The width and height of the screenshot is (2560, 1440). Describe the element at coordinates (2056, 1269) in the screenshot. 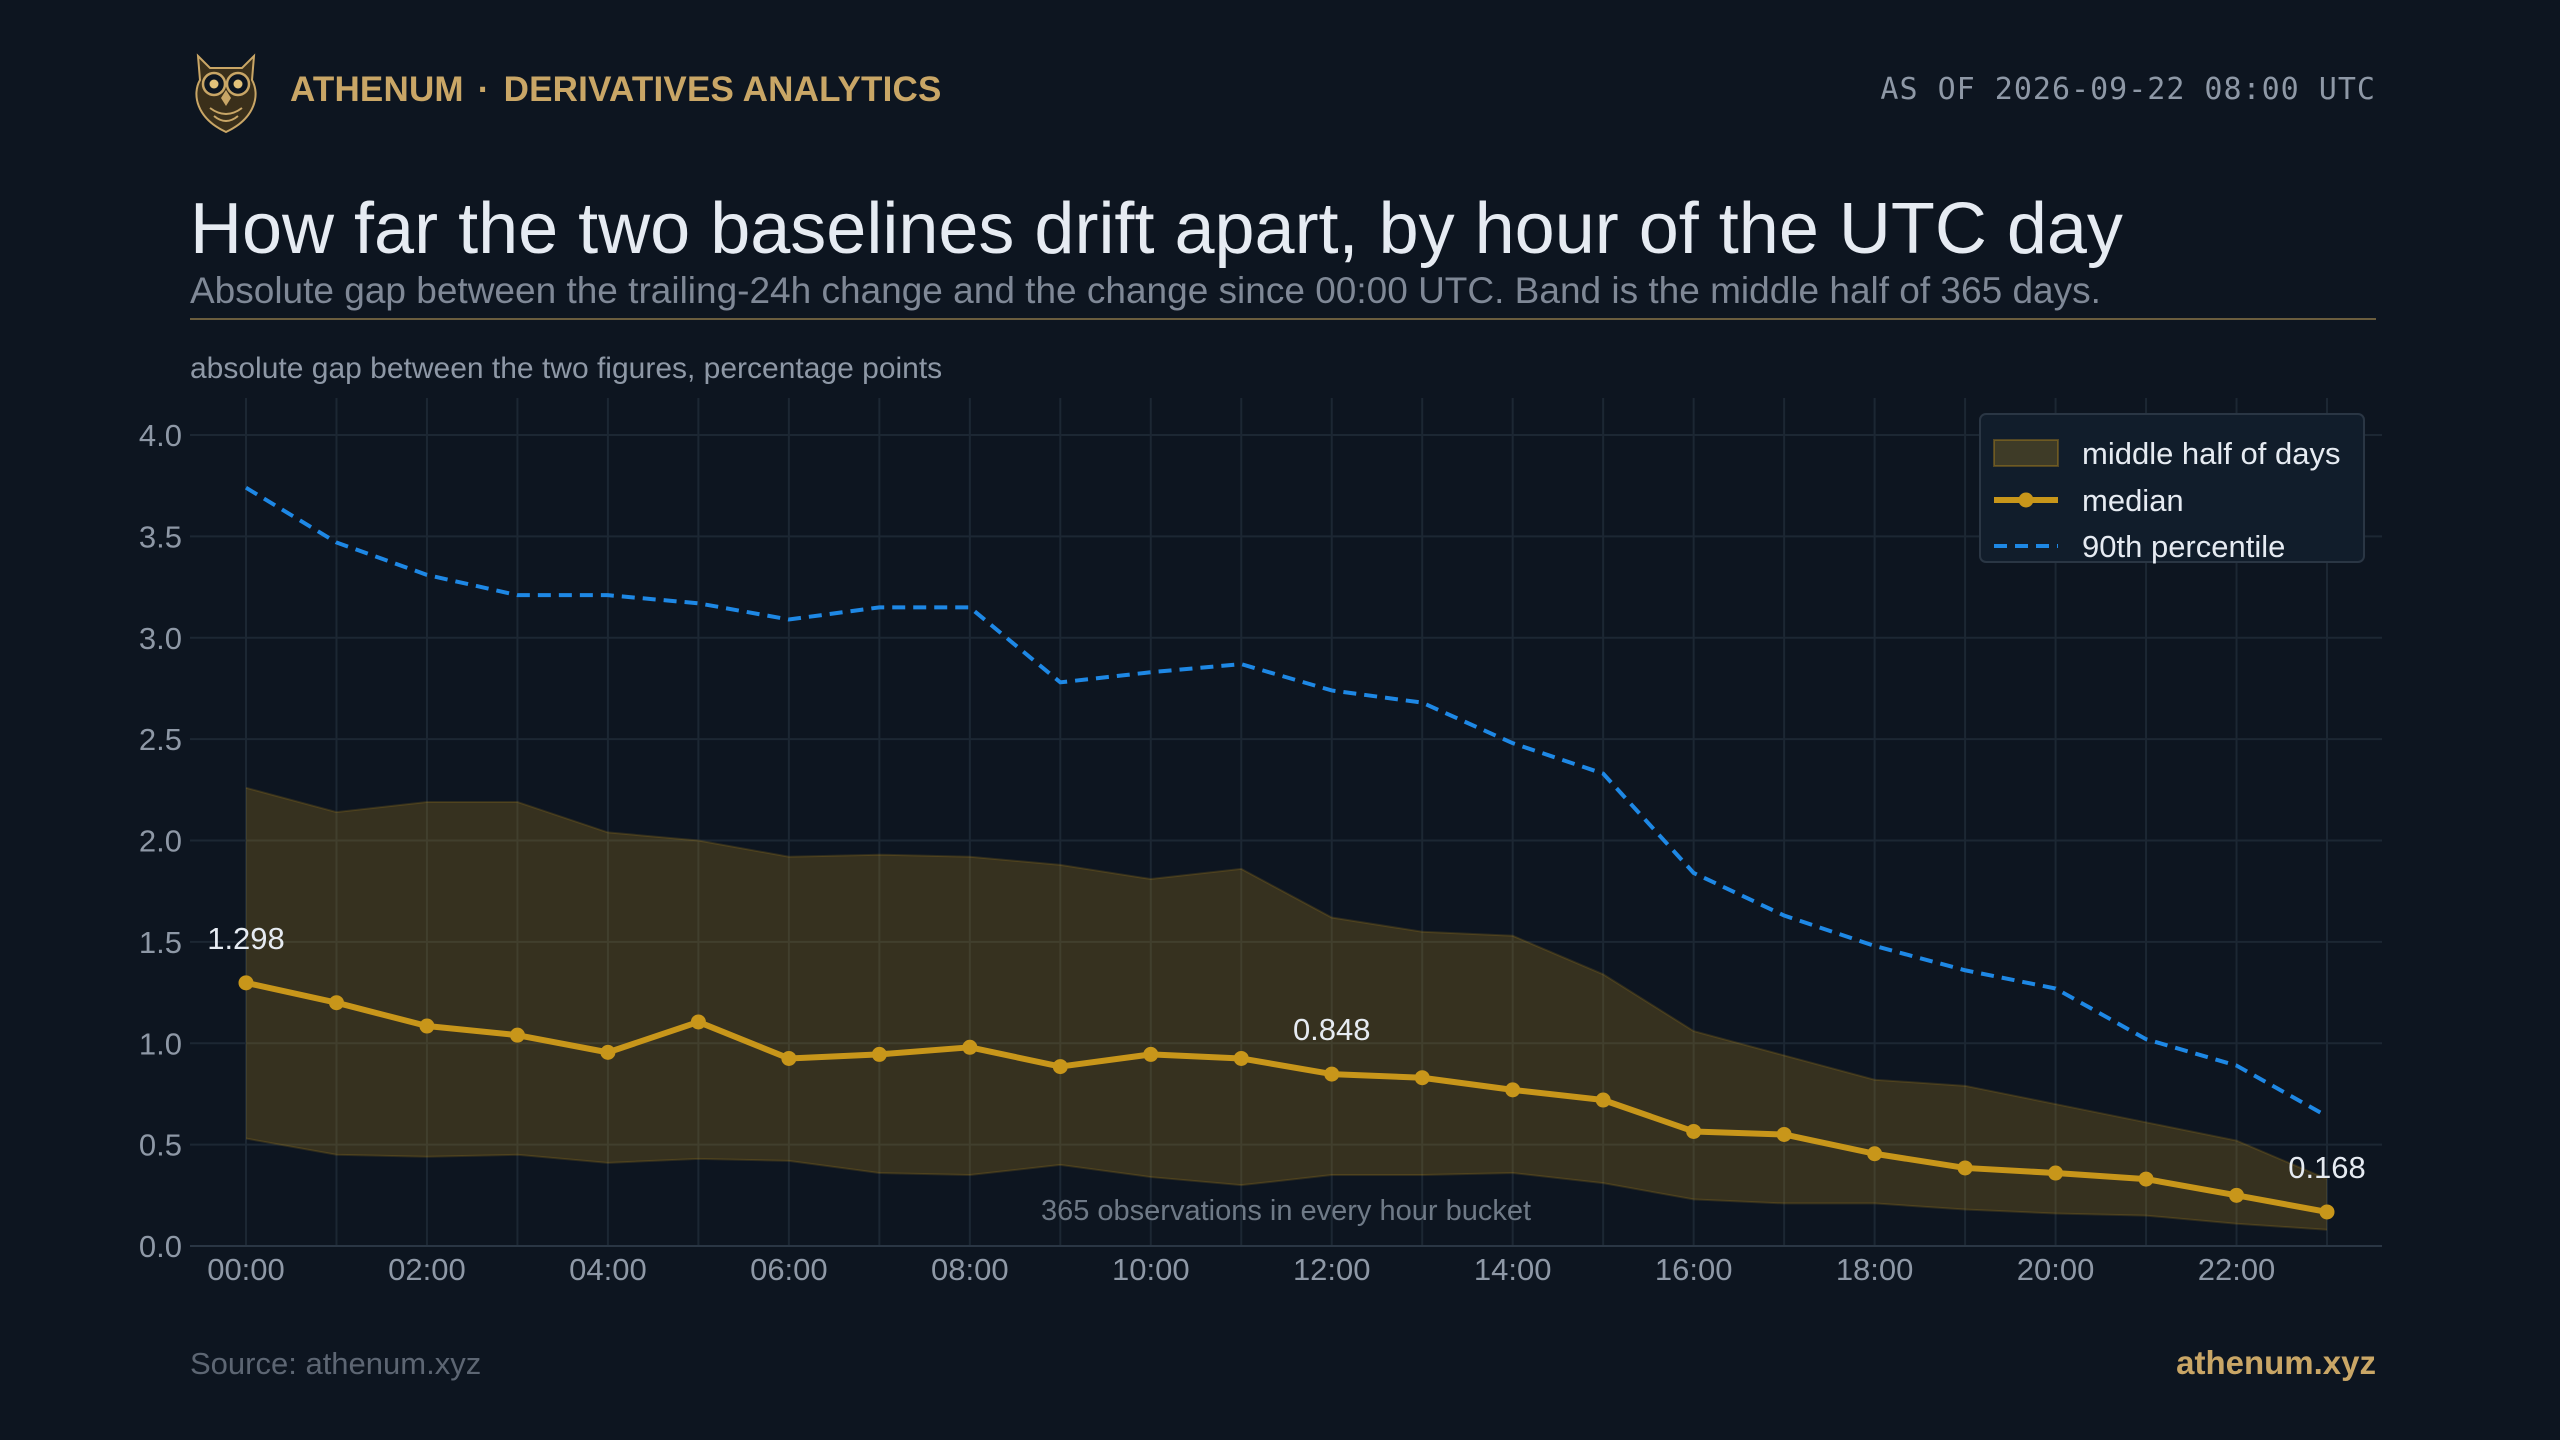

I see `x-tick-label: 20:00` at that location.